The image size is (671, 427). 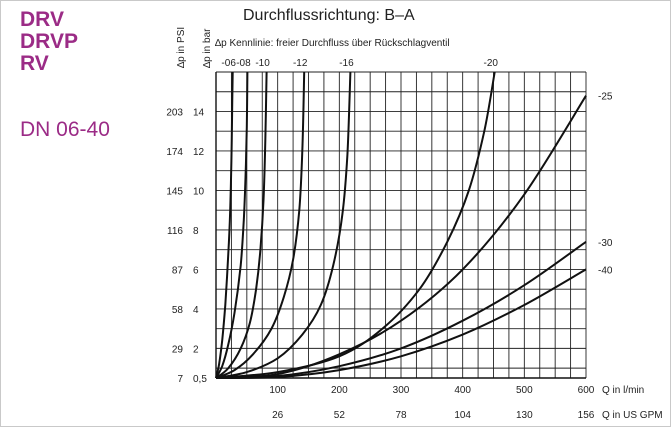 I want to click on product-line-rv: RV, so click(x=34, y=63).